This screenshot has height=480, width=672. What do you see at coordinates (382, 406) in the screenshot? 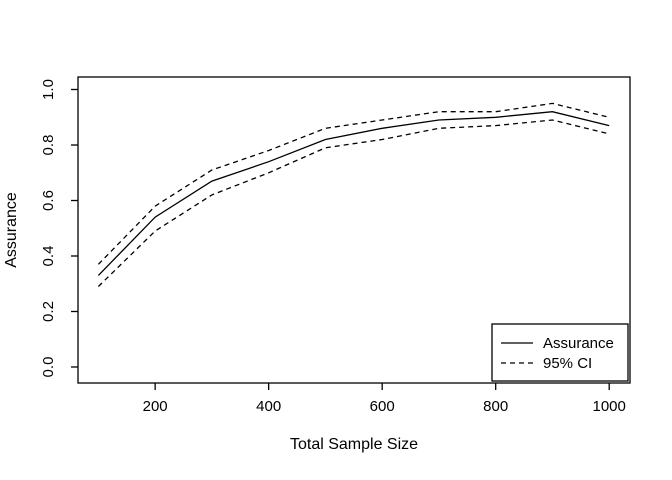
I see `x-tick-label: 600` at bounding box center [382, 406].